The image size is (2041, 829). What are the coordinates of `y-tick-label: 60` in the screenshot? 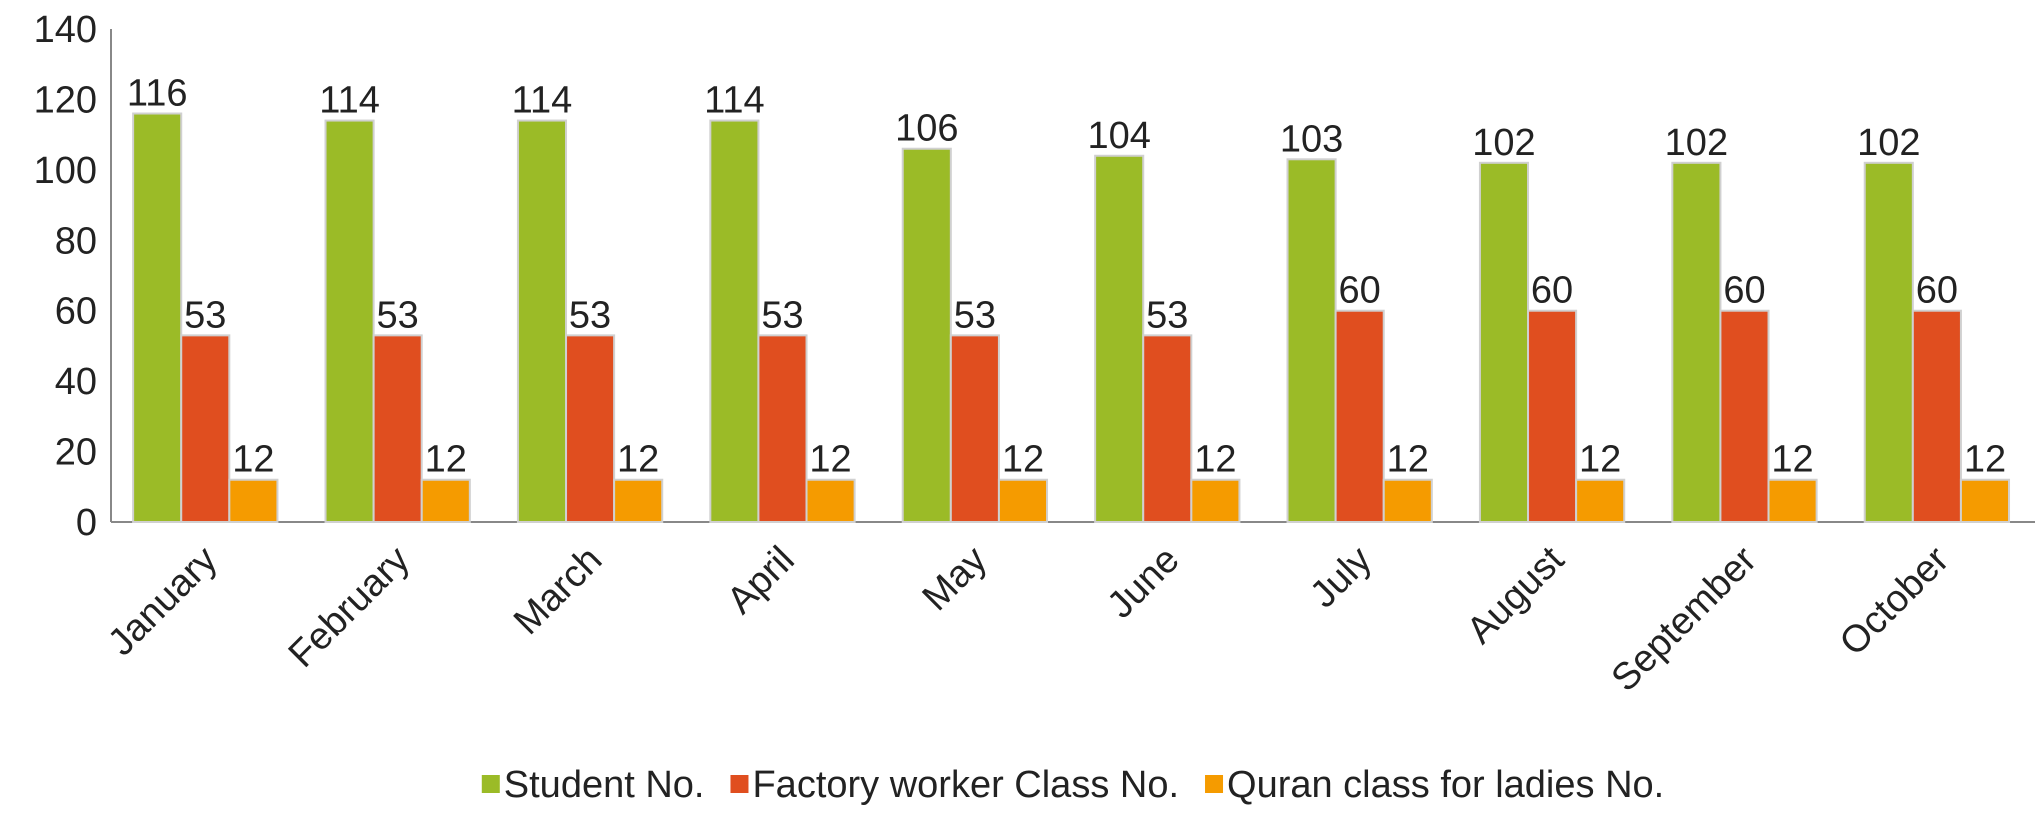 It's located at (76, 312).